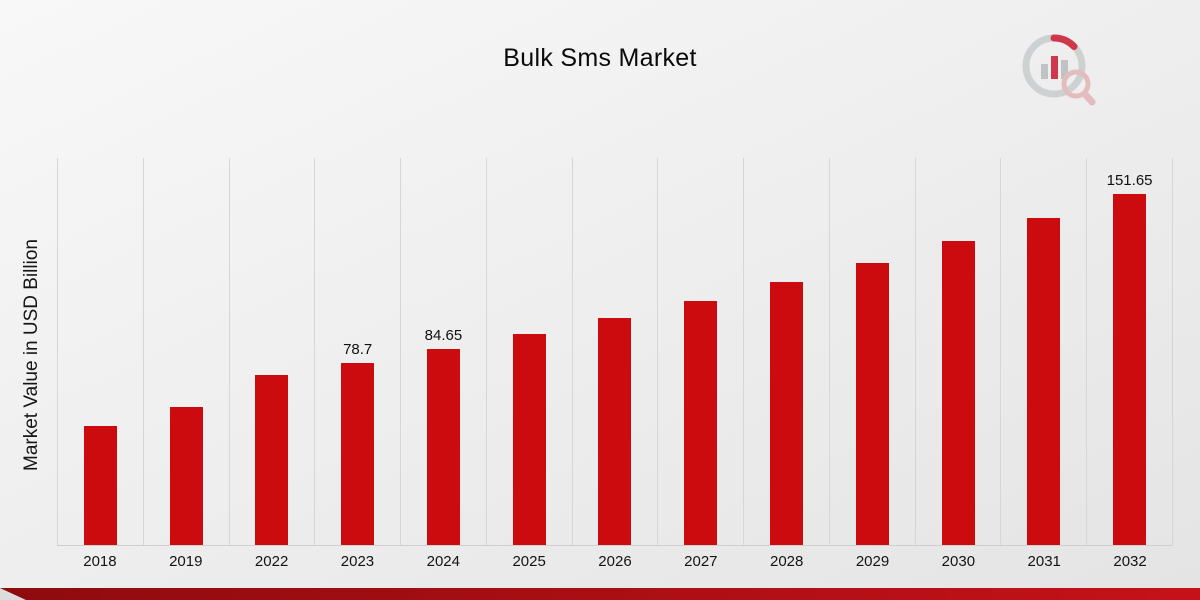 The height and width of the screenshot is (600, 1200). I want to click on brand-logo-svg, so click(1059, 70).